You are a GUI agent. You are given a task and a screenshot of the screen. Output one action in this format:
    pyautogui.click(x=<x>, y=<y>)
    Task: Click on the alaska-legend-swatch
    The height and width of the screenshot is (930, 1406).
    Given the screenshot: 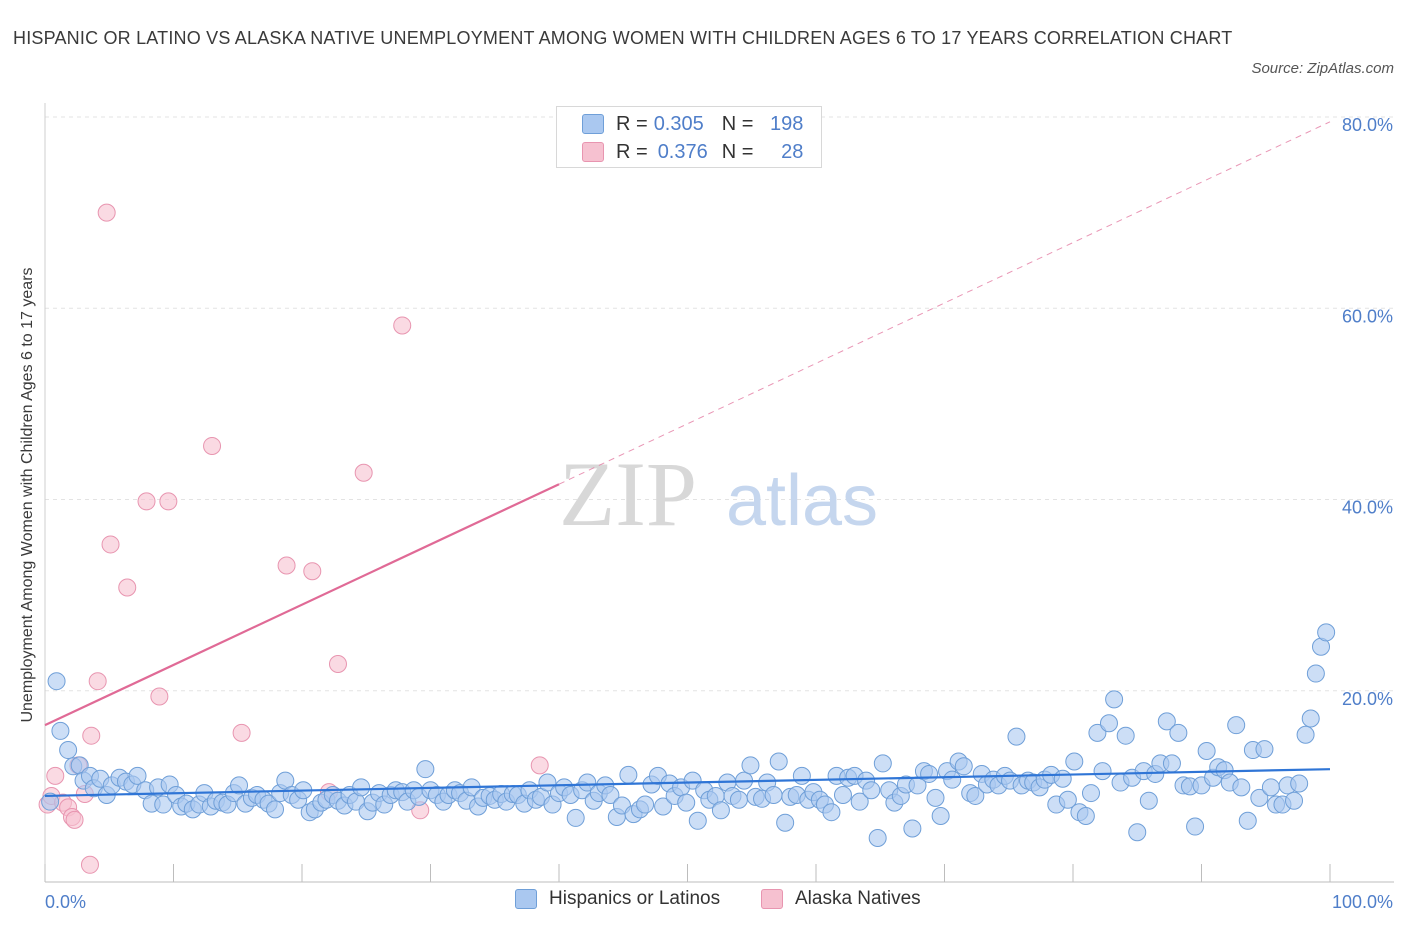 What is the action you would take?
    pyautogui.click(x=772, y=899)
    